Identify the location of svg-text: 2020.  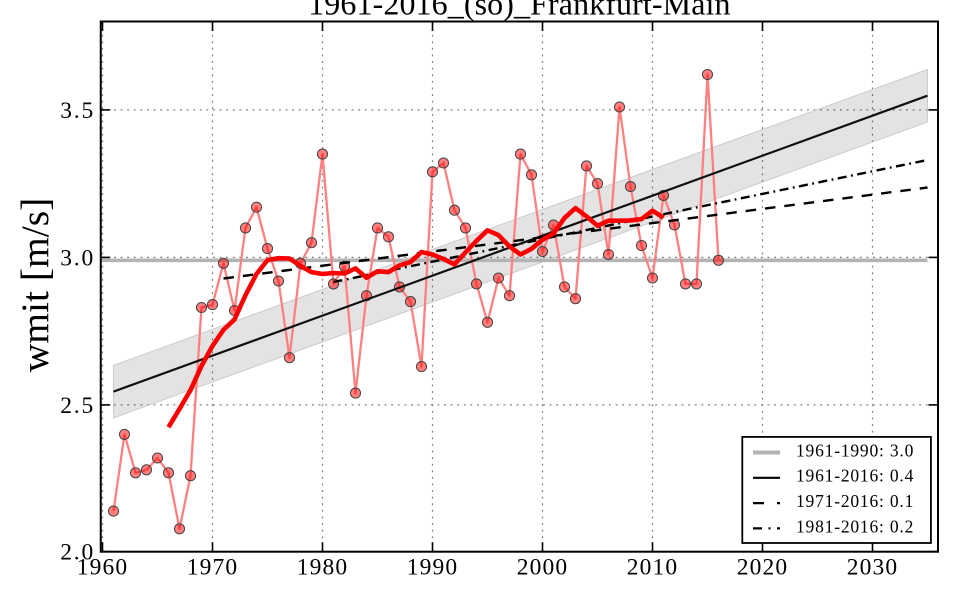
(762, 568).